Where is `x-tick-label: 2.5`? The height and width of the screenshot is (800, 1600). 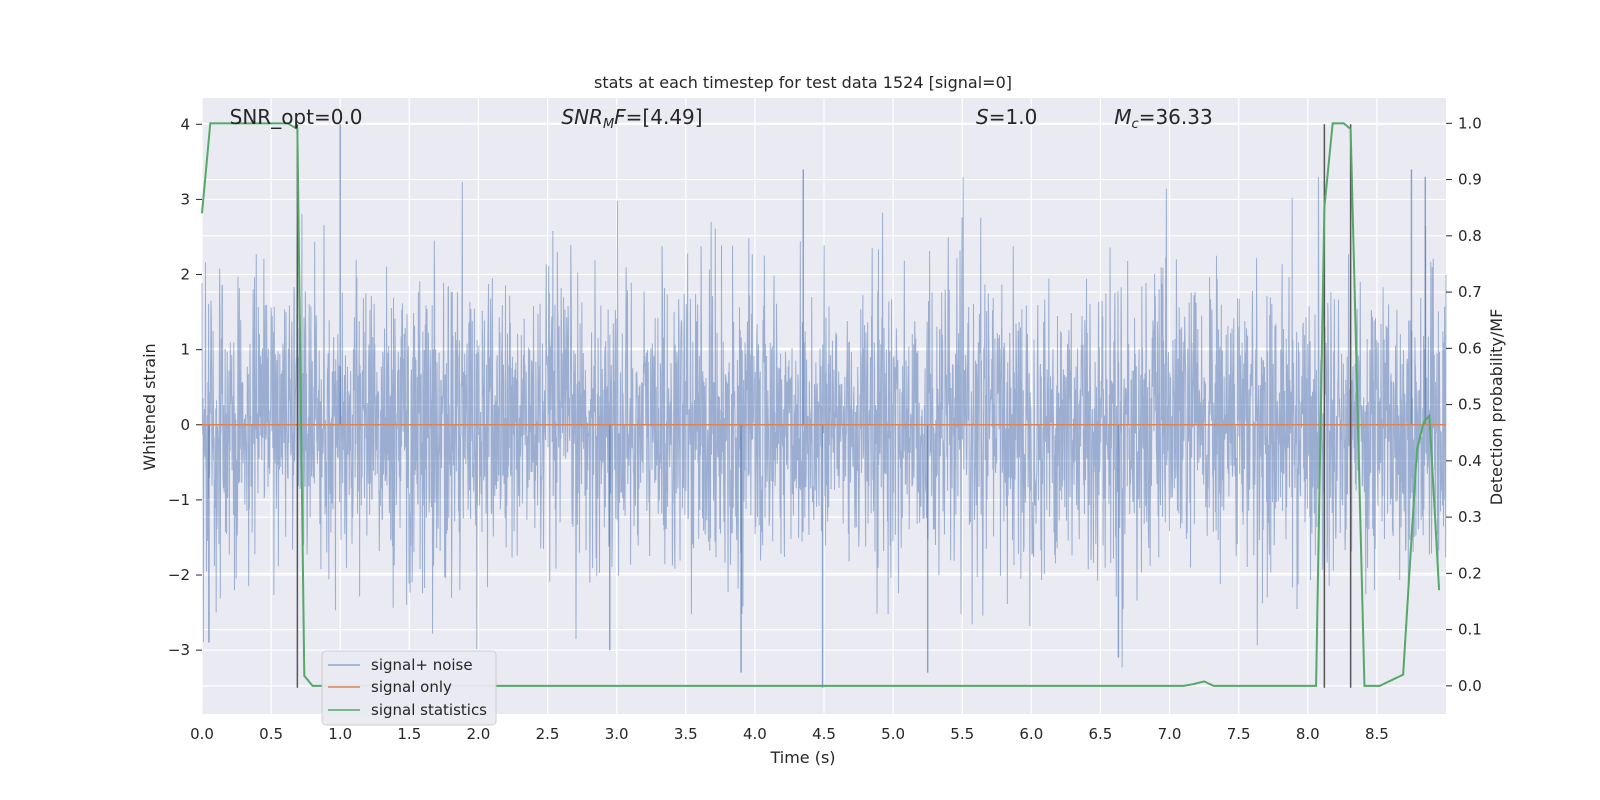 x-tick-label: 2.5 is located at coordinates (548, 734).